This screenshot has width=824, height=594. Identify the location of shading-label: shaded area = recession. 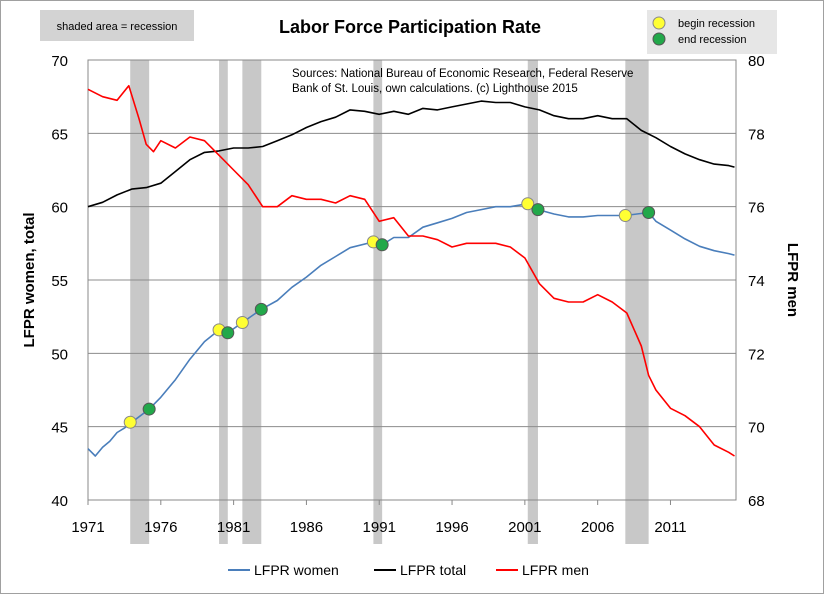
(117, 27).